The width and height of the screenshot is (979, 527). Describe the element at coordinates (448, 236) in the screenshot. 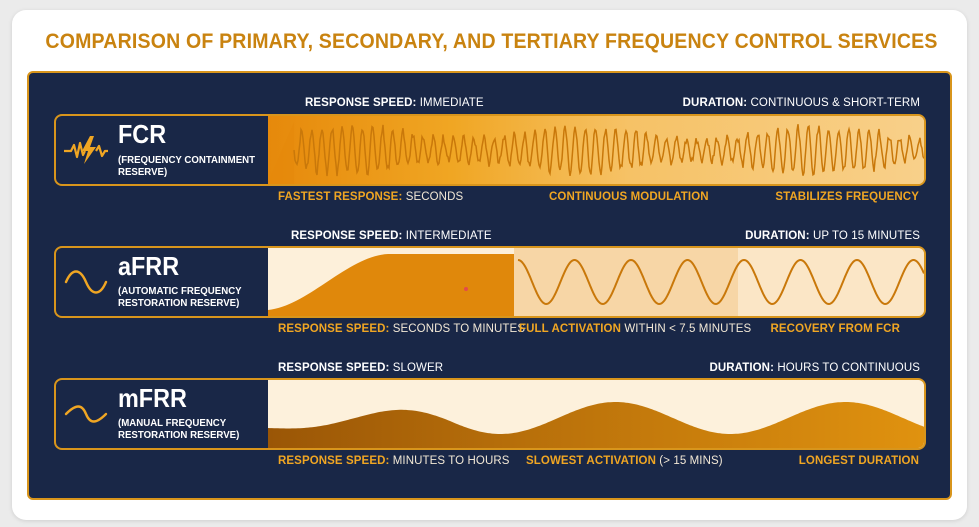

I see `caption-value: INTERMEDIATE` at that location.